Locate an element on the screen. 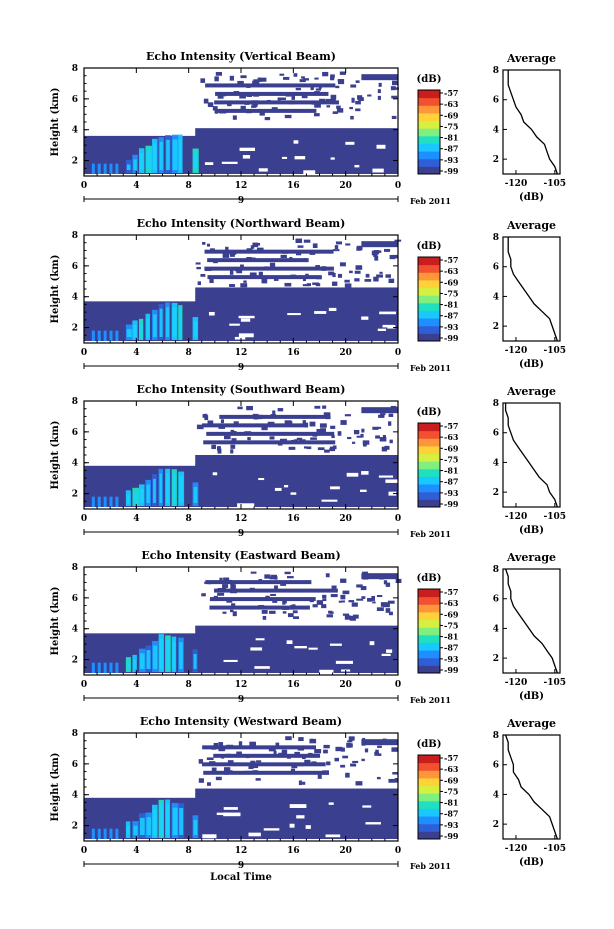 The image size is (614, 929). x-tick-label: 20 is located at coordinates (345, 186).